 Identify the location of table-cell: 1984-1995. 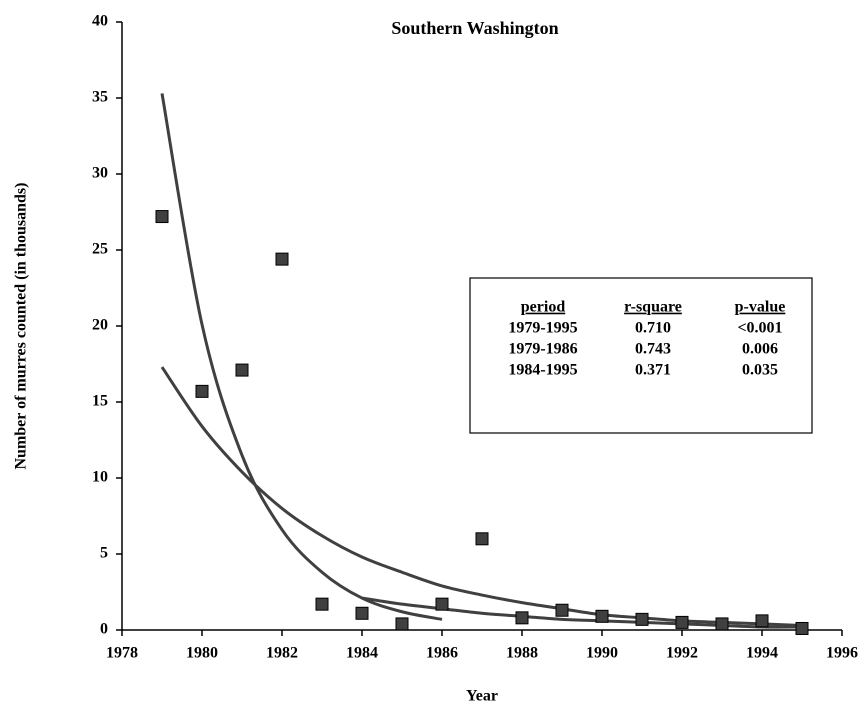
(542, 370).